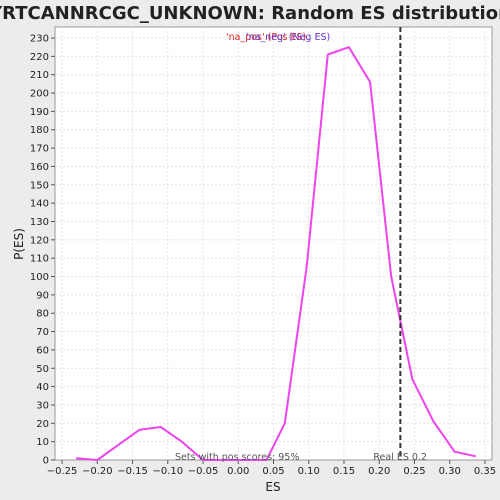 This screenshot has height=500, width=500. What do you see at coordinates (39, 57) in the screenshot?
I see `y-tick-label: 220` at bounding box center [39, 57].